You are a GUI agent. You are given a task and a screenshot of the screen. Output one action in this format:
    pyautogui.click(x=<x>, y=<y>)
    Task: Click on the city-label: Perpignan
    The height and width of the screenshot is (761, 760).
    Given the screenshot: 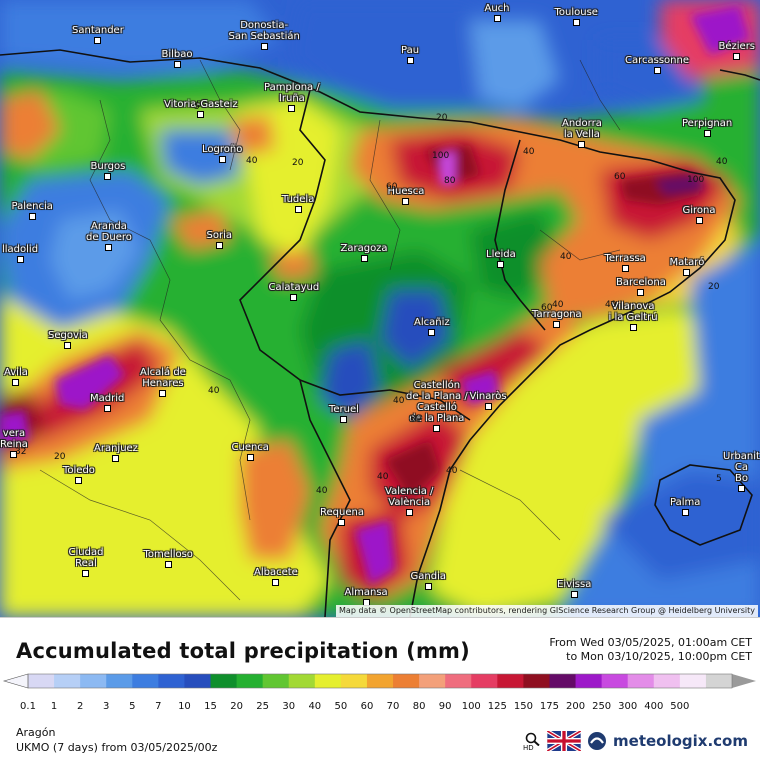 What is the action you would take?
    pyautogui.click(x=707, y=127)
    